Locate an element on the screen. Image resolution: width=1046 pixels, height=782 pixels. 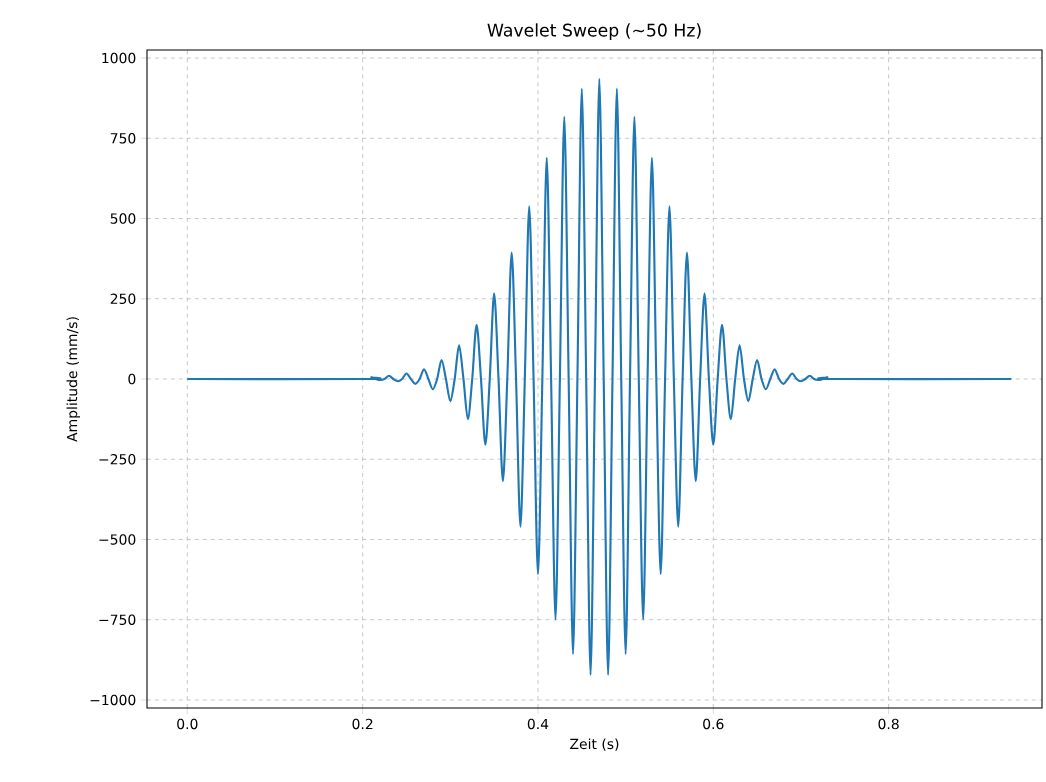
x-tick-label: 0.0 is located at coordinates (187, 724).